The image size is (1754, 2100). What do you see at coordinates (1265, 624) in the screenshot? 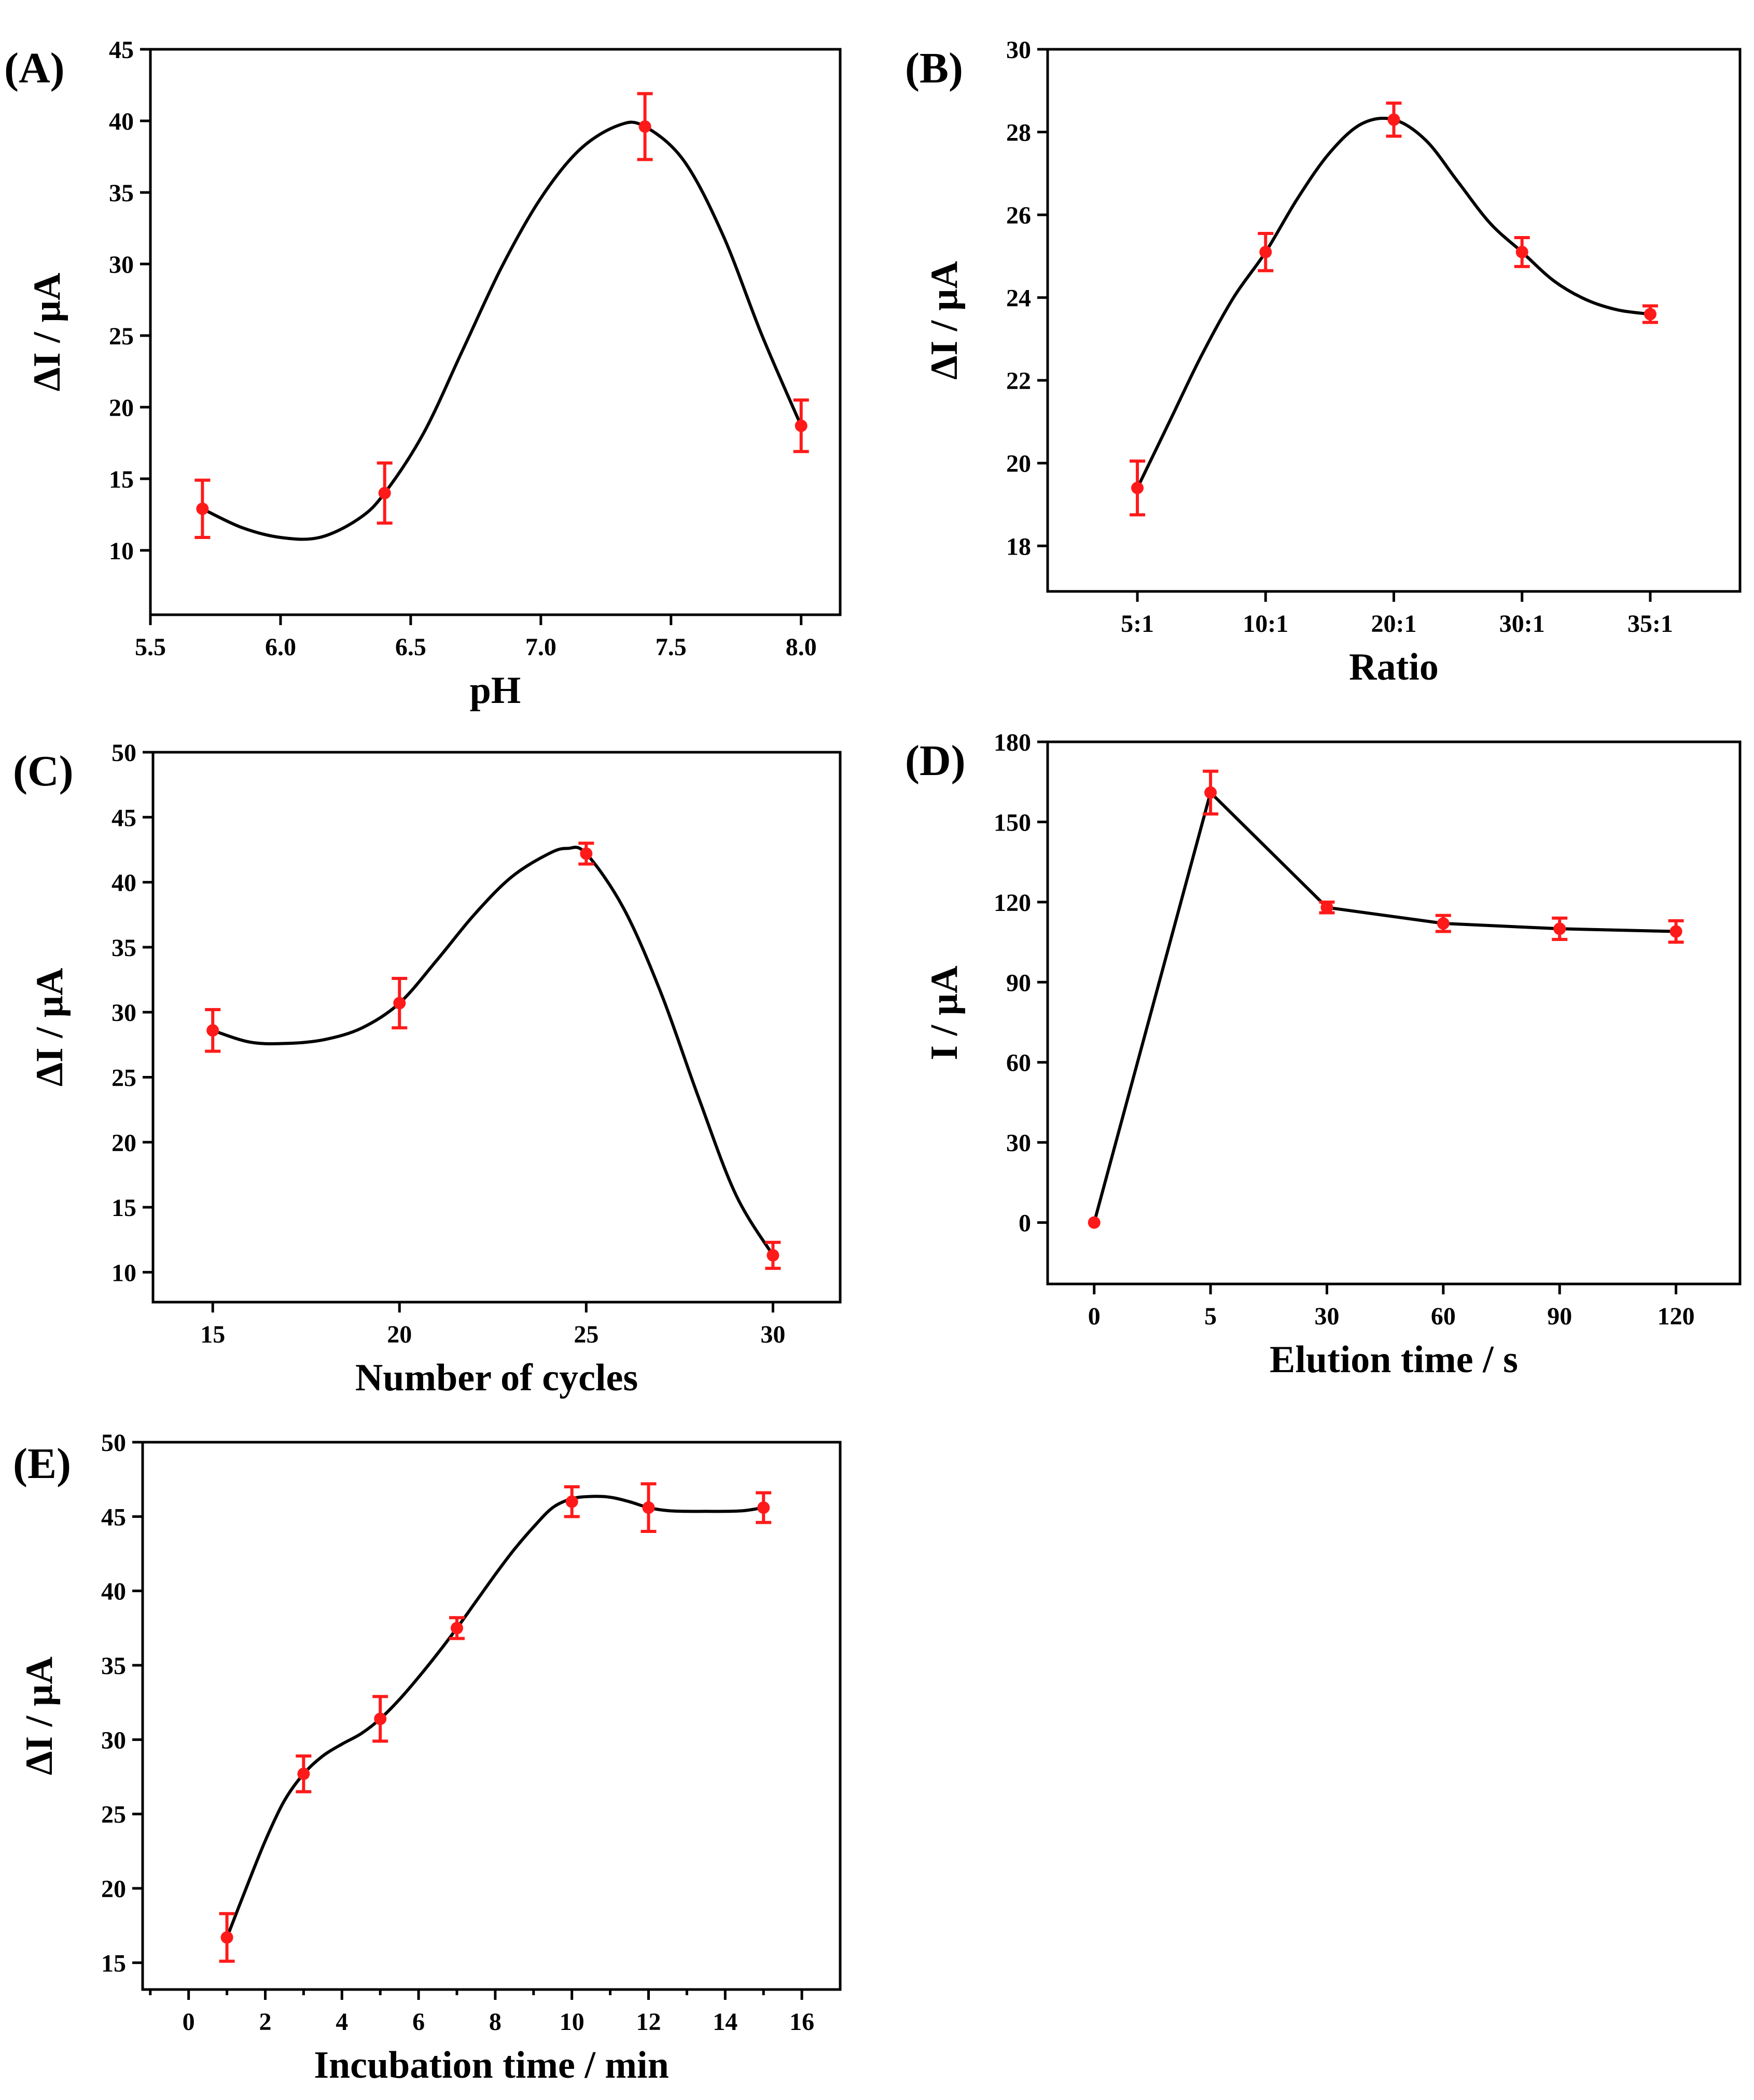
I see `x-tick-label: 10:1` at bounding box center [1265, 624].